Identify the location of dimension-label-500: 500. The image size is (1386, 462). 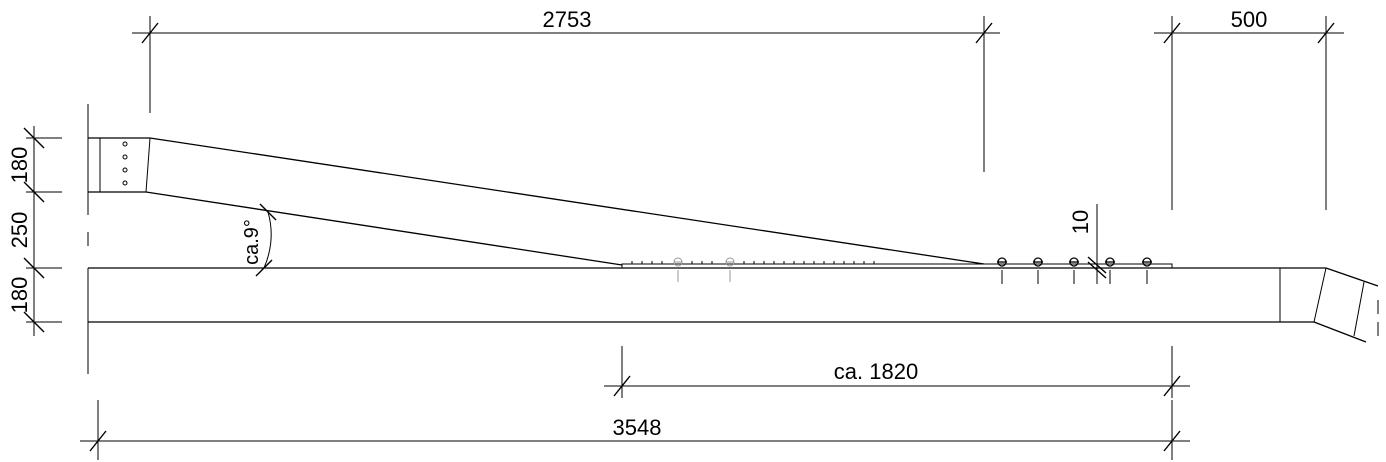
(1249, 19).